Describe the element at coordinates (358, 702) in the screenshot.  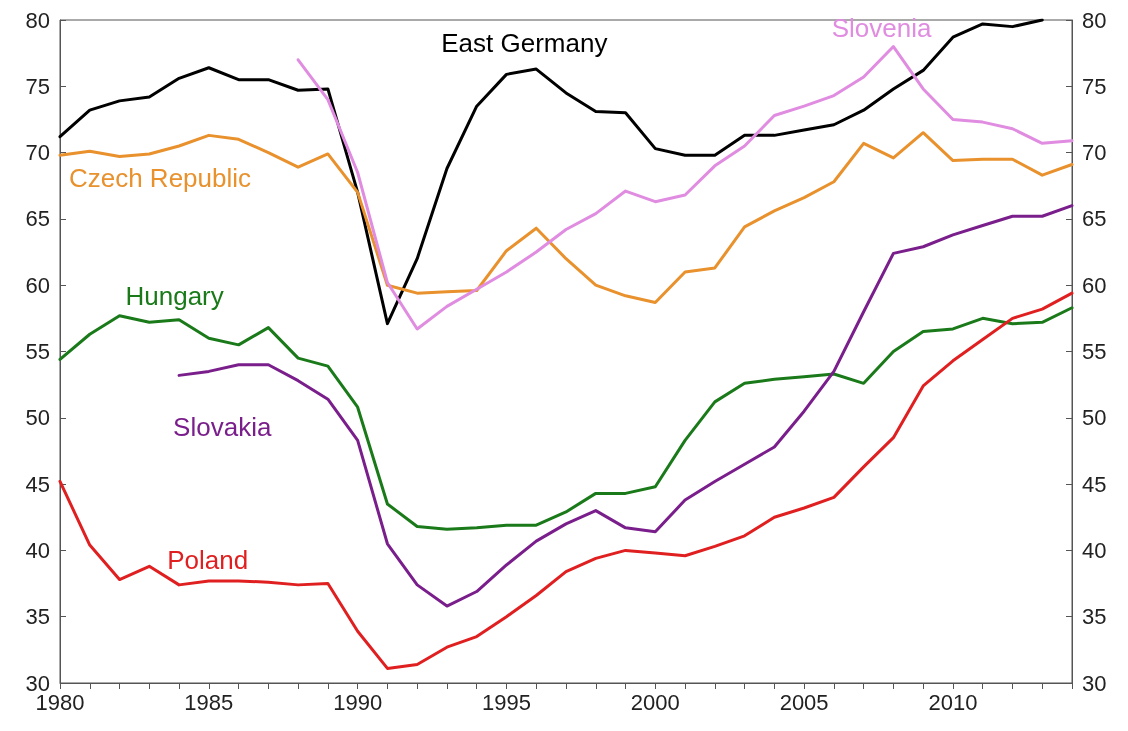
I see `x-tick-label: 1990` at that location.